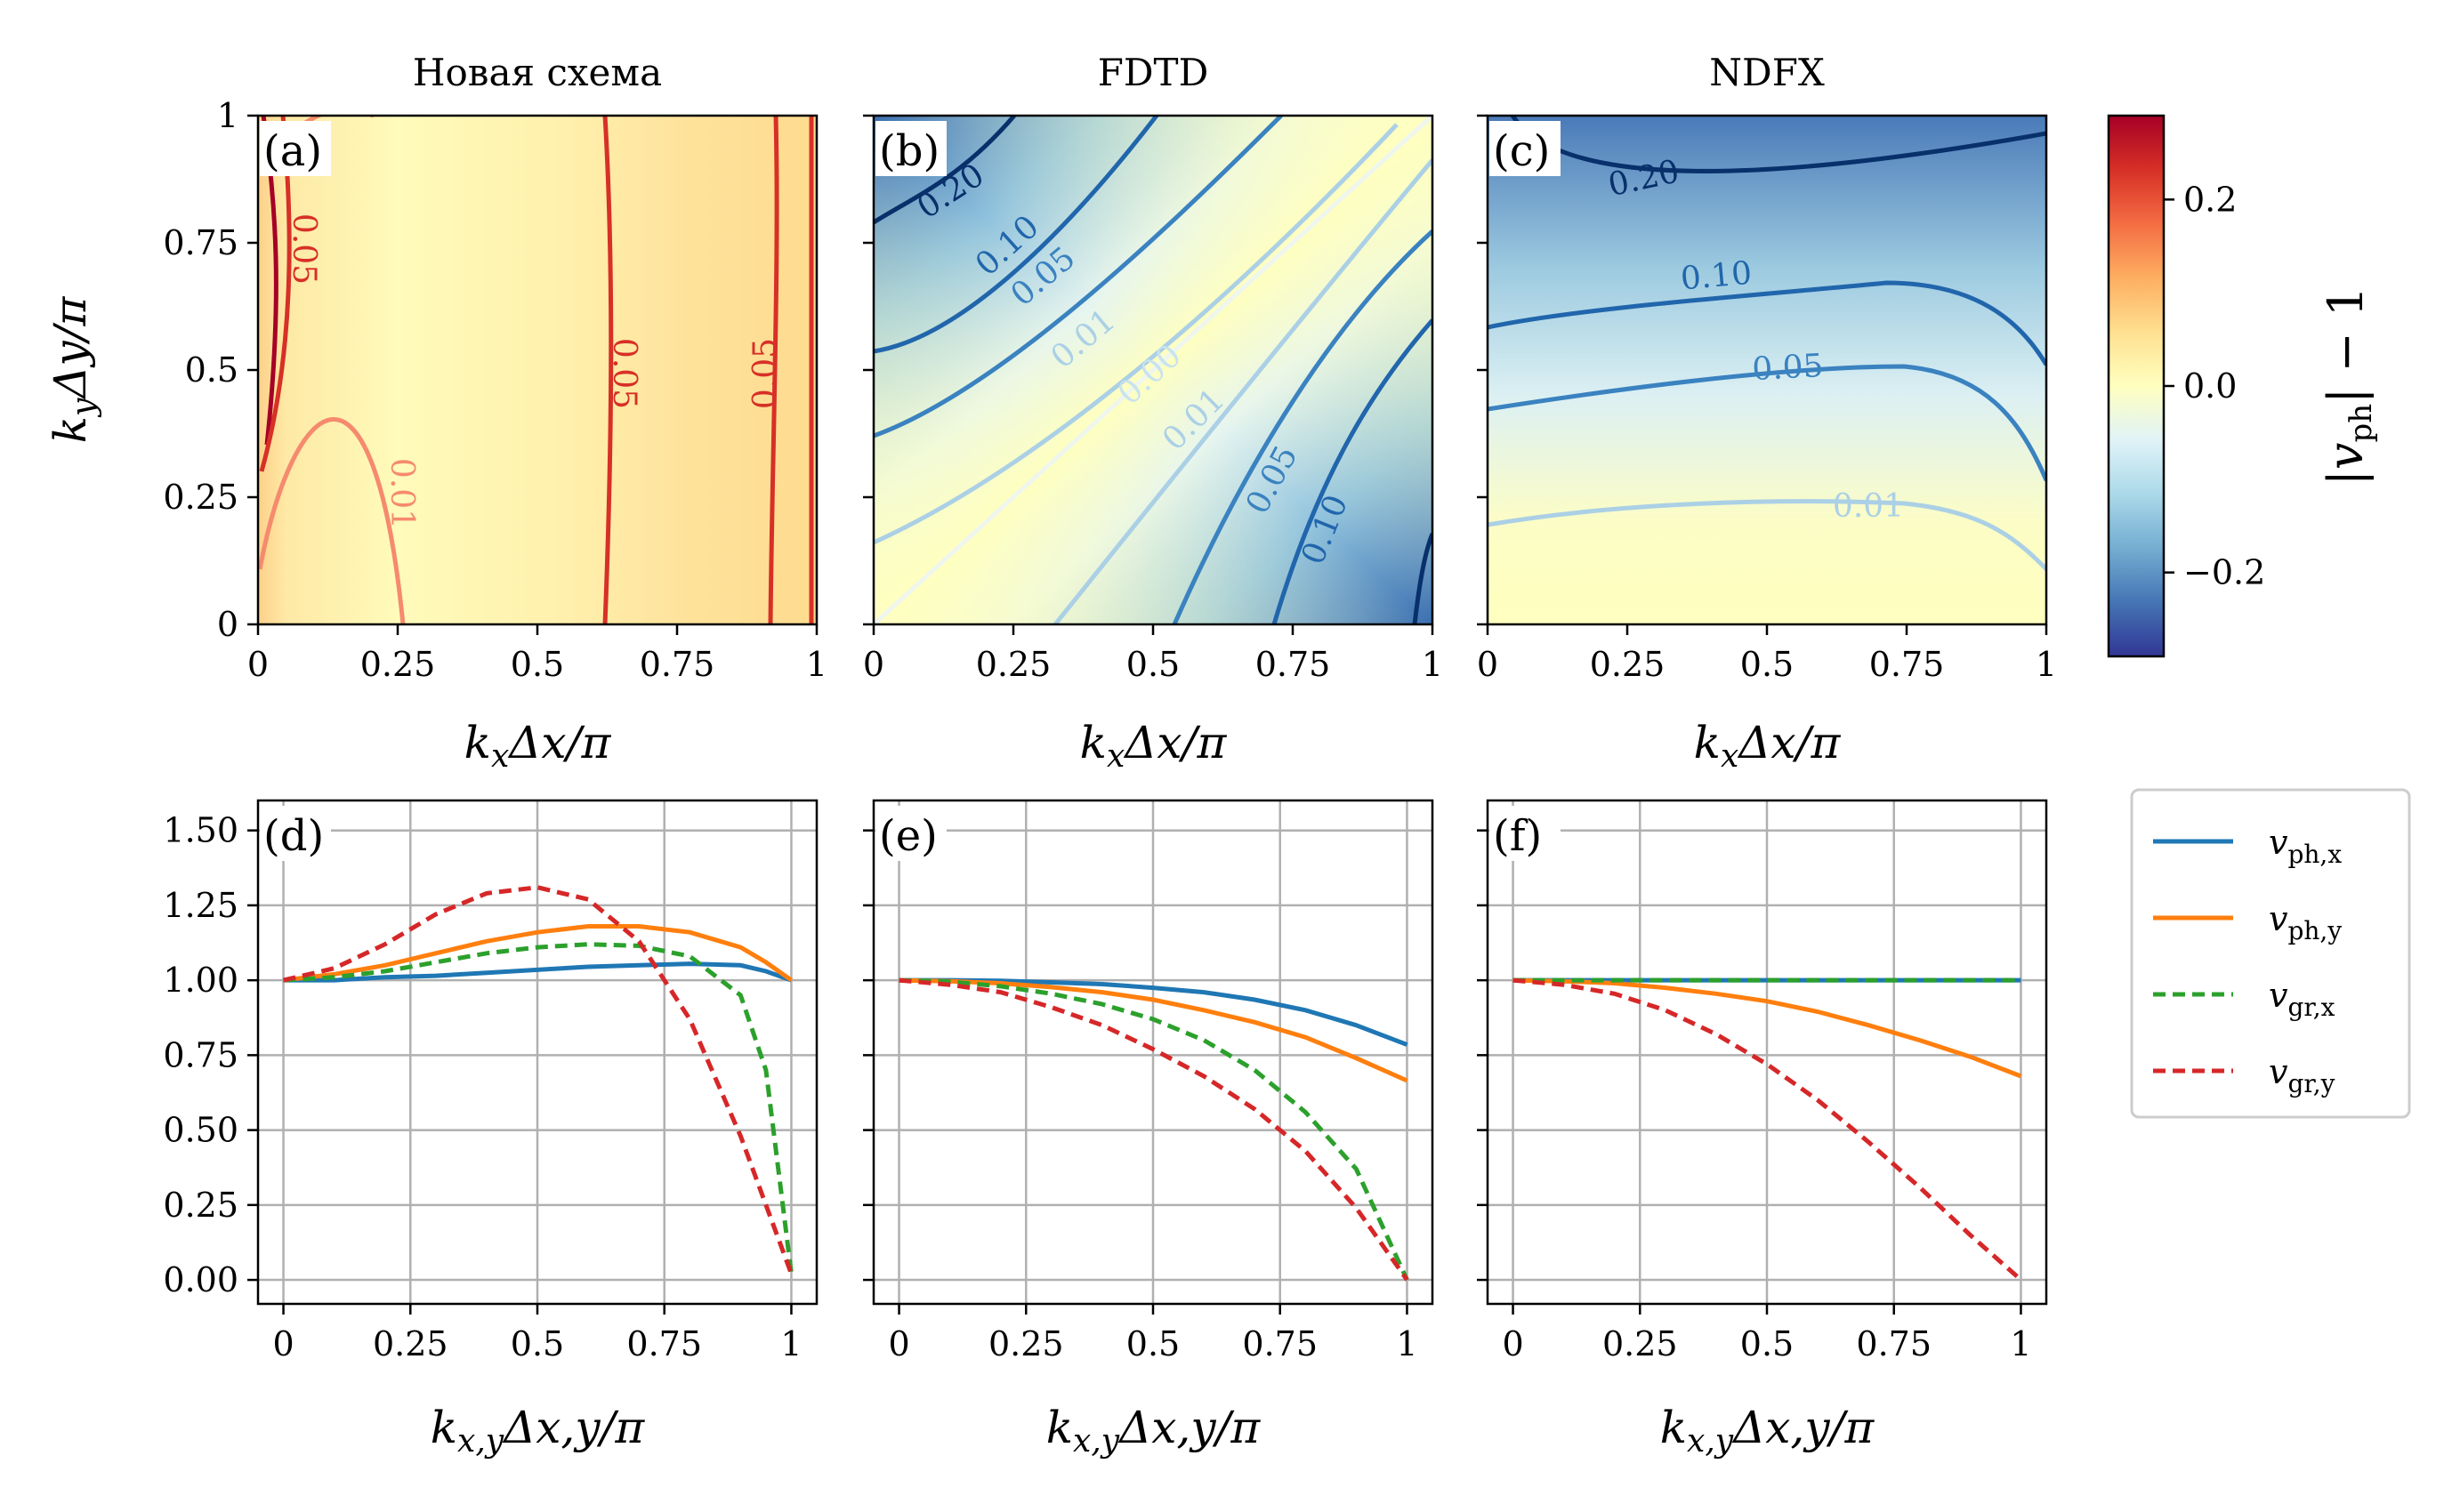  I want to click on panel-b: 0.20 0.10 0.05 0.01 0.00 0.01 0.05 0.10, so click(1153, 370).